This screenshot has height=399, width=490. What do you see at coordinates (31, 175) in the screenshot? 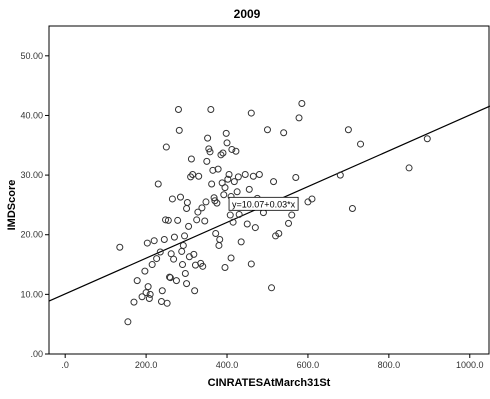
I see `y-tick-label: 30.00` at bounding box center [31, 175].